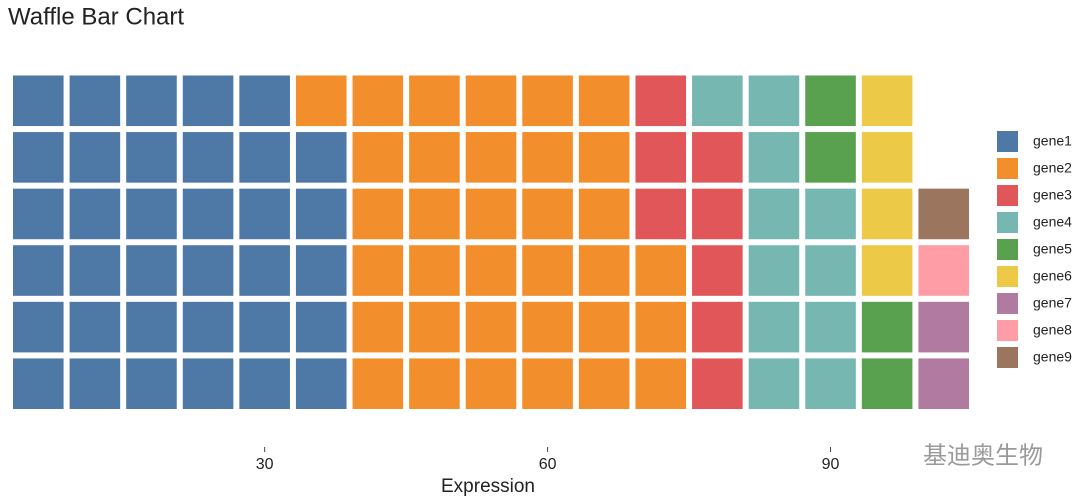 Image resolution: width=1080 pixels, height=504 pixels. I want to click on legend-label: gene7, so click(1052, 303).